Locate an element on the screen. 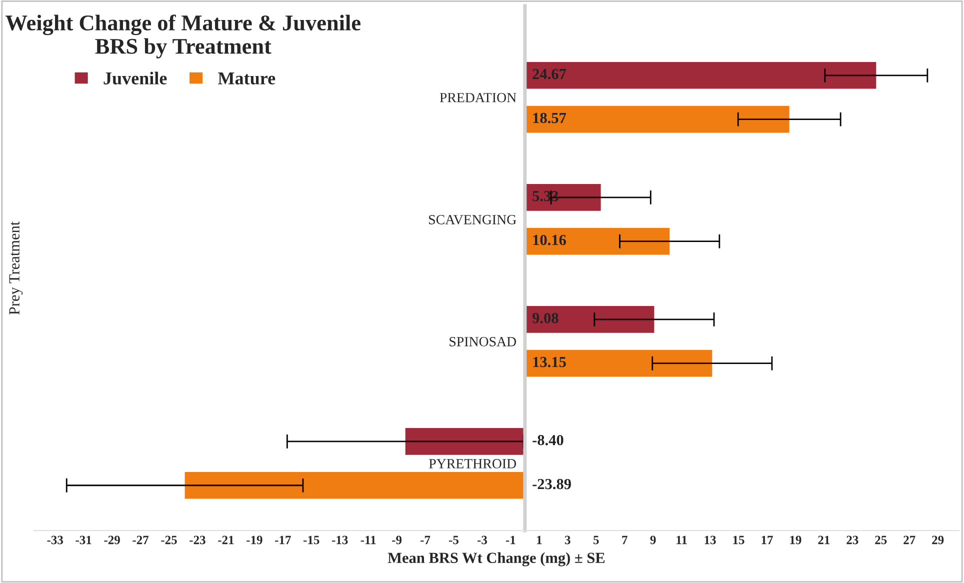 This screenshot has height=583, width=964. y-tick-label: SPINOSAD is located at coordinates (483, 341).